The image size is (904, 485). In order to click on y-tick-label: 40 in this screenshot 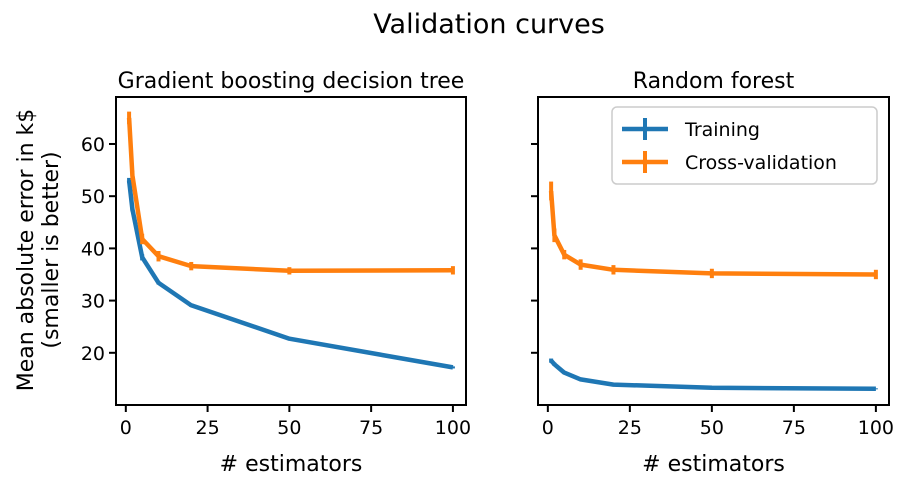, I will do `click(93, 249)`.